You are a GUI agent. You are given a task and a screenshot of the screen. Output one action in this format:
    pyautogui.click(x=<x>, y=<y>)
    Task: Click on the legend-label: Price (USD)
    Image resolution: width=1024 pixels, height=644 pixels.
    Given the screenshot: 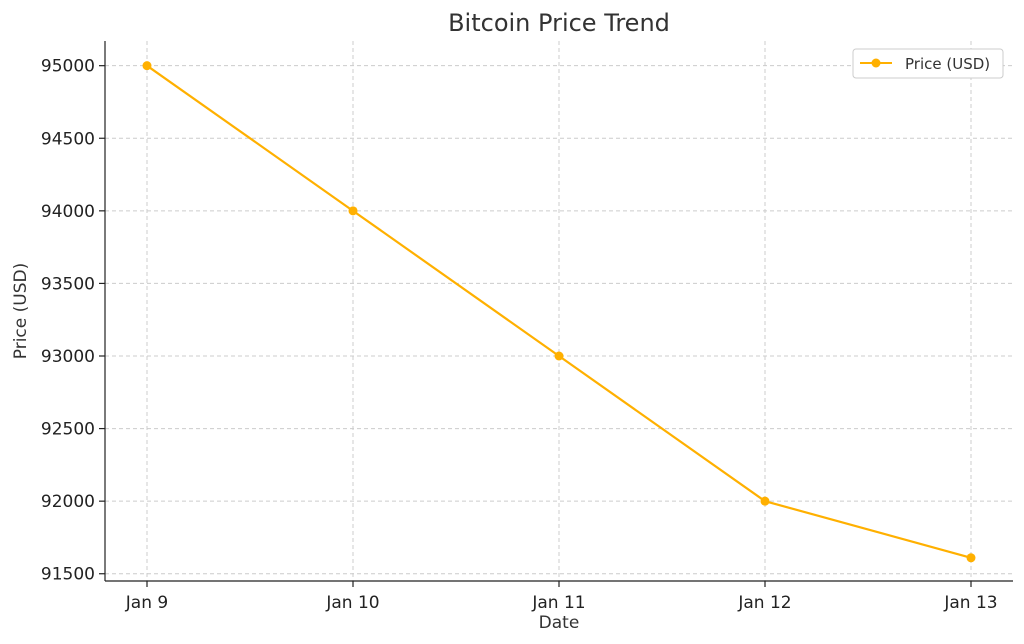 What is the action you would take?
    pyautogui.click(x=947, y=64)
    